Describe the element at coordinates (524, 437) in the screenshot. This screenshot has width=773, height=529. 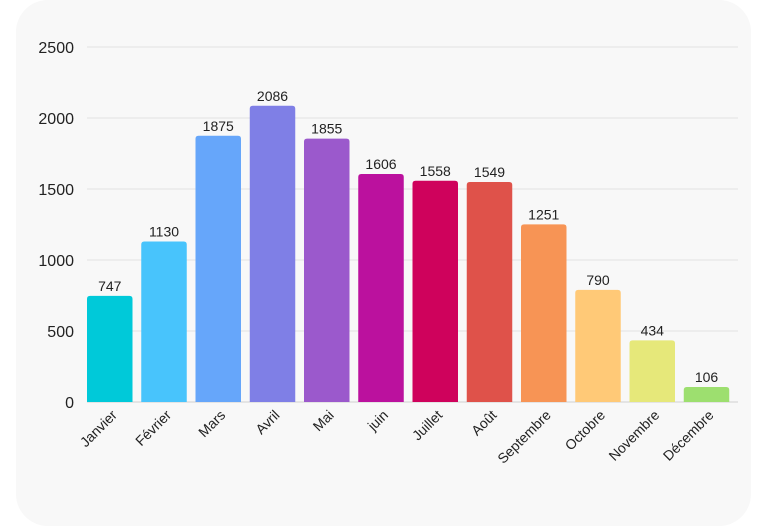
I see `x-tick-label: Septembre` at that location.